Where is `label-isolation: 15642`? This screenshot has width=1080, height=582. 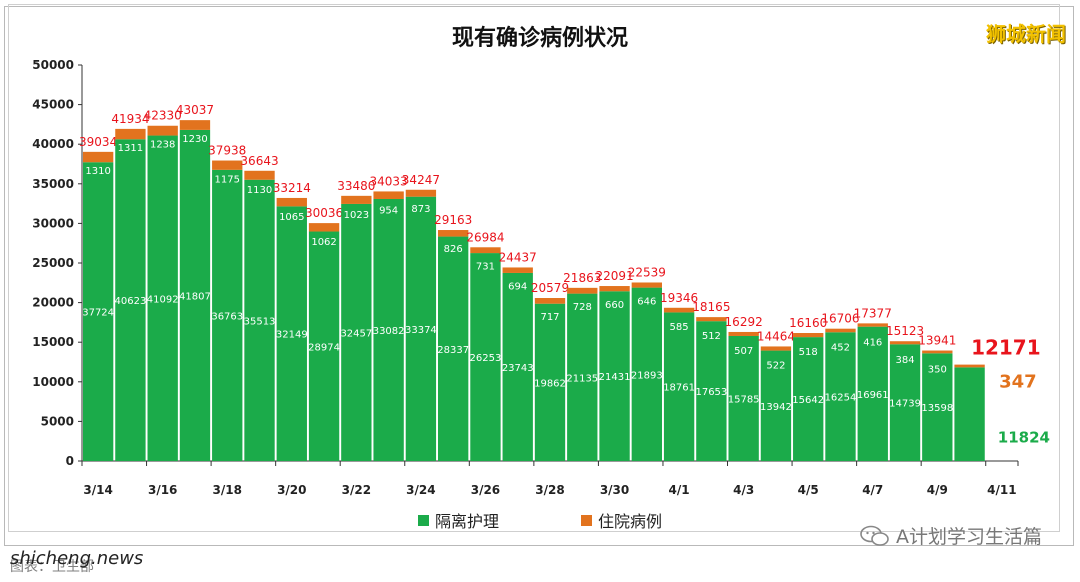
label-isolation: 15642 is located at coordinates (808, 400).